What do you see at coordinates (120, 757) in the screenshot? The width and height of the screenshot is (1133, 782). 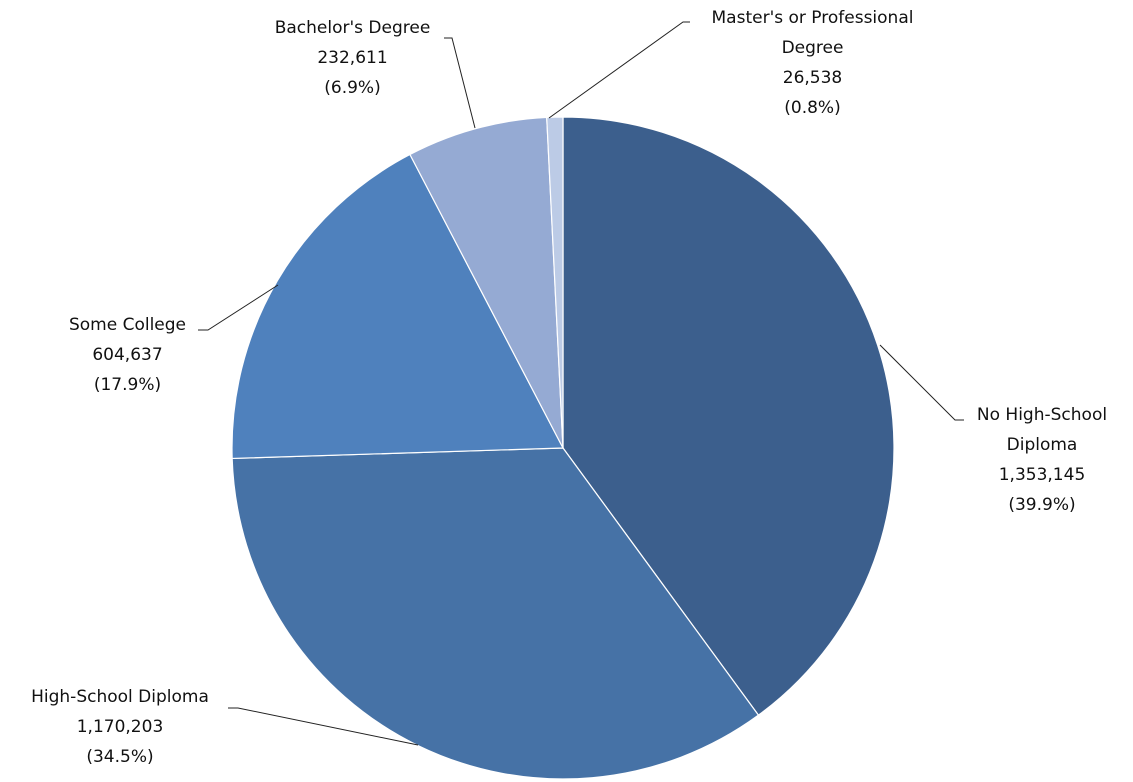 I see `percent-label: (34.5%)` at bounding box center [120, 757].